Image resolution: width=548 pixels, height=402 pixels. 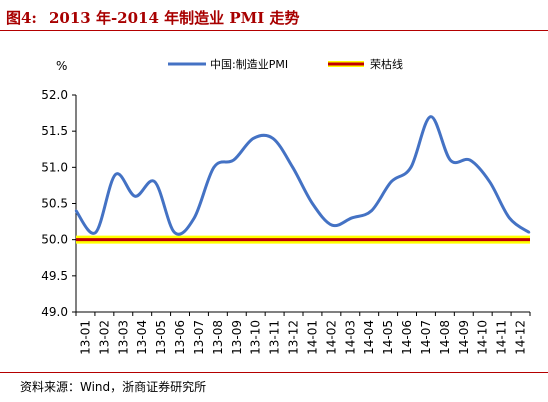 What do you see at coordinates (218, 337) in the screenshot?
I see `x-tick-label: 13-08` at bounding box center [218, 337].